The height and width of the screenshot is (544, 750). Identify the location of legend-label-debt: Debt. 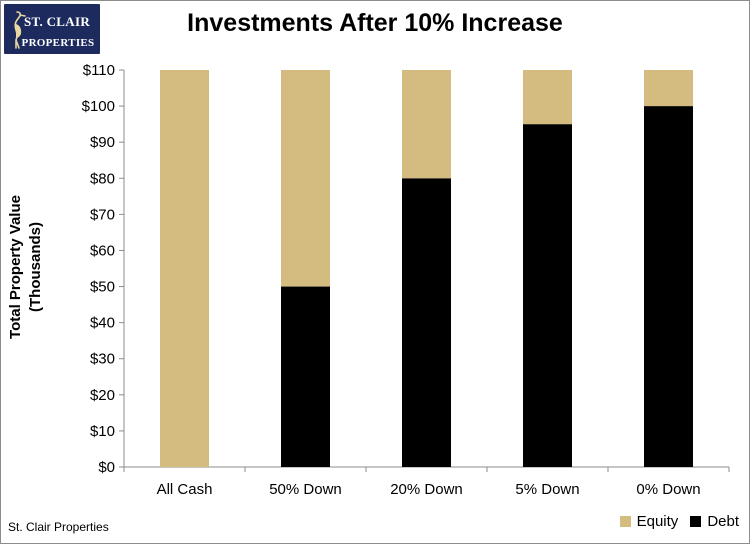
(723, 521).